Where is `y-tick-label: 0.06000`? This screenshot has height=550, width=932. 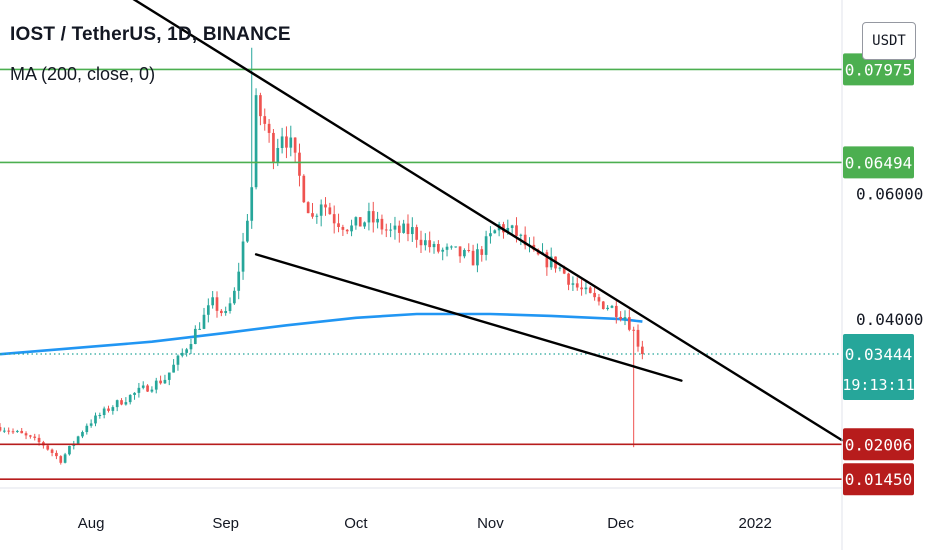 y-tick-label: 0.06000 is located at coordinates (889, 193).